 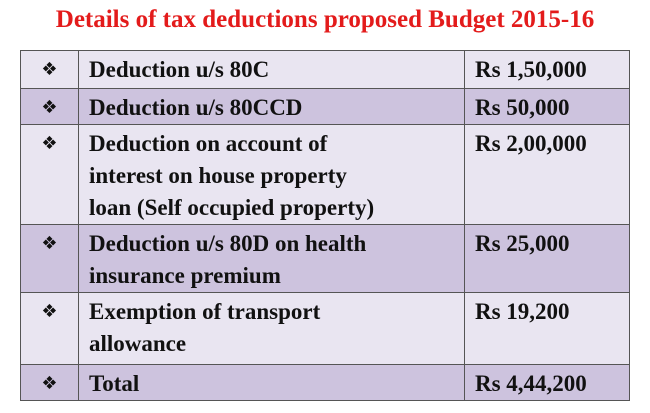 What do you see at coordinates (218, 175) in the screenshot?
I see `description-line: interest on house property` at bounding box center [218, 175].